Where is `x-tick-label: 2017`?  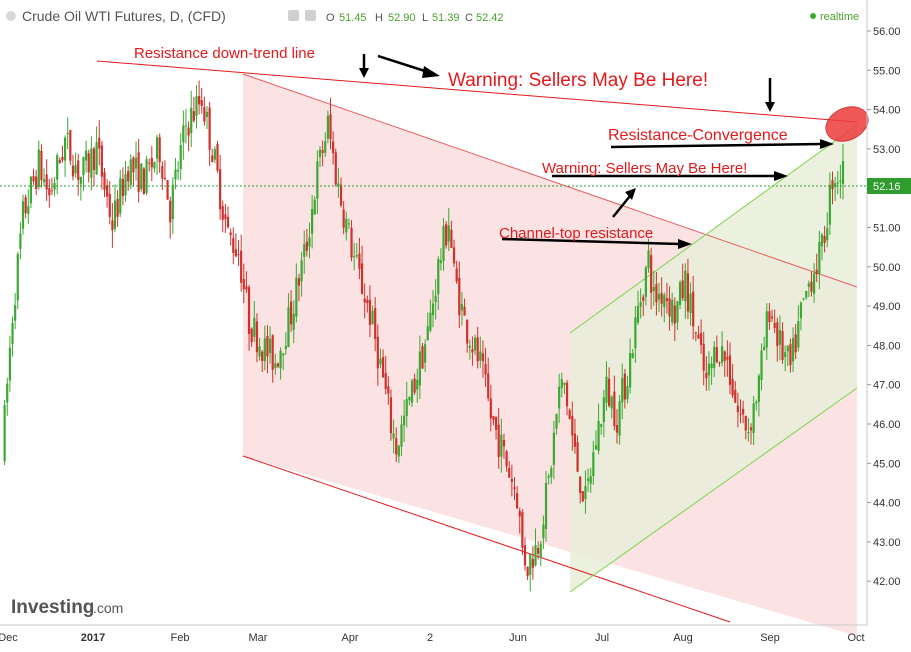
x-tick-label: 2017 is located at coordinates (93, 638).